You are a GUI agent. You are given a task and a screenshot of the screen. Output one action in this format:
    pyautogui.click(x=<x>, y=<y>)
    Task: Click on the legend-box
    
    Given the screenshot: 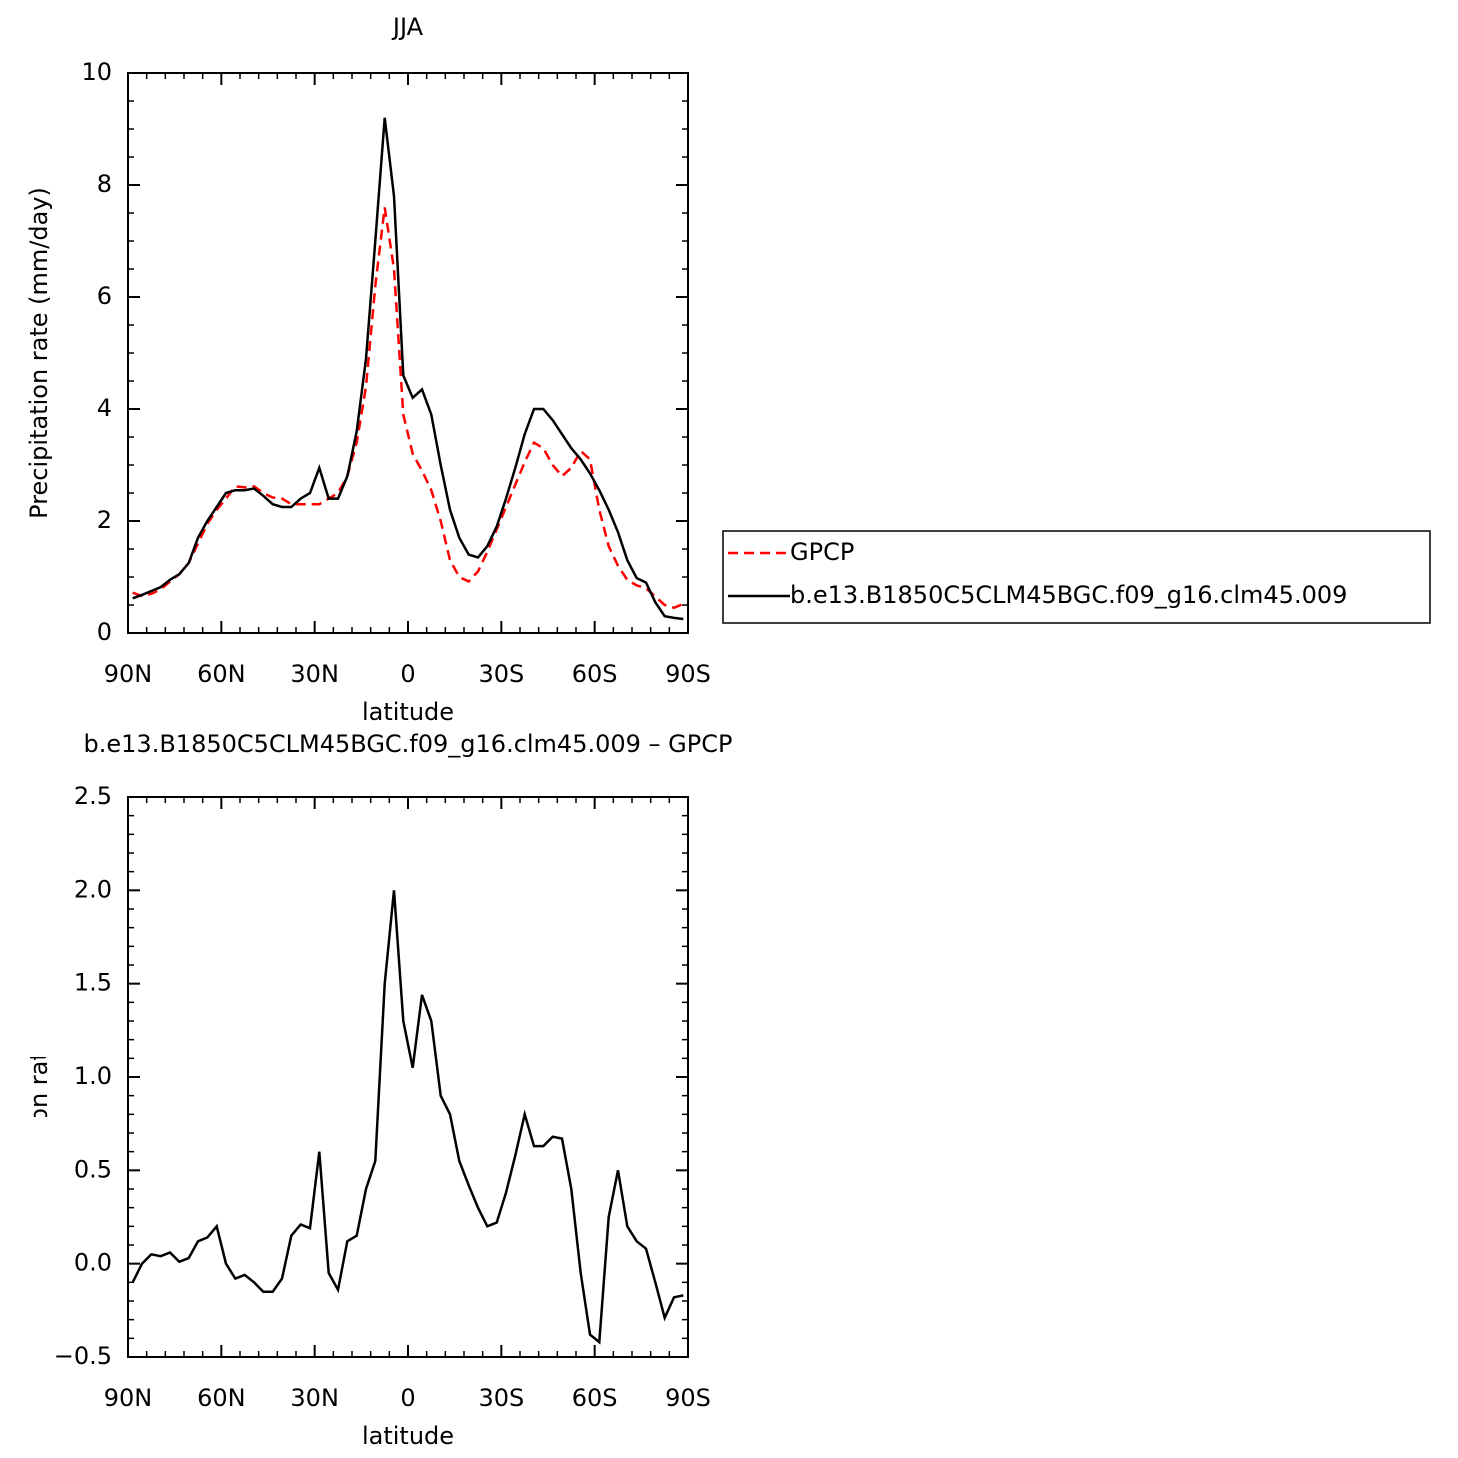 What is the action you would take?
    pyautogui.click(x=1076, y=577)
    